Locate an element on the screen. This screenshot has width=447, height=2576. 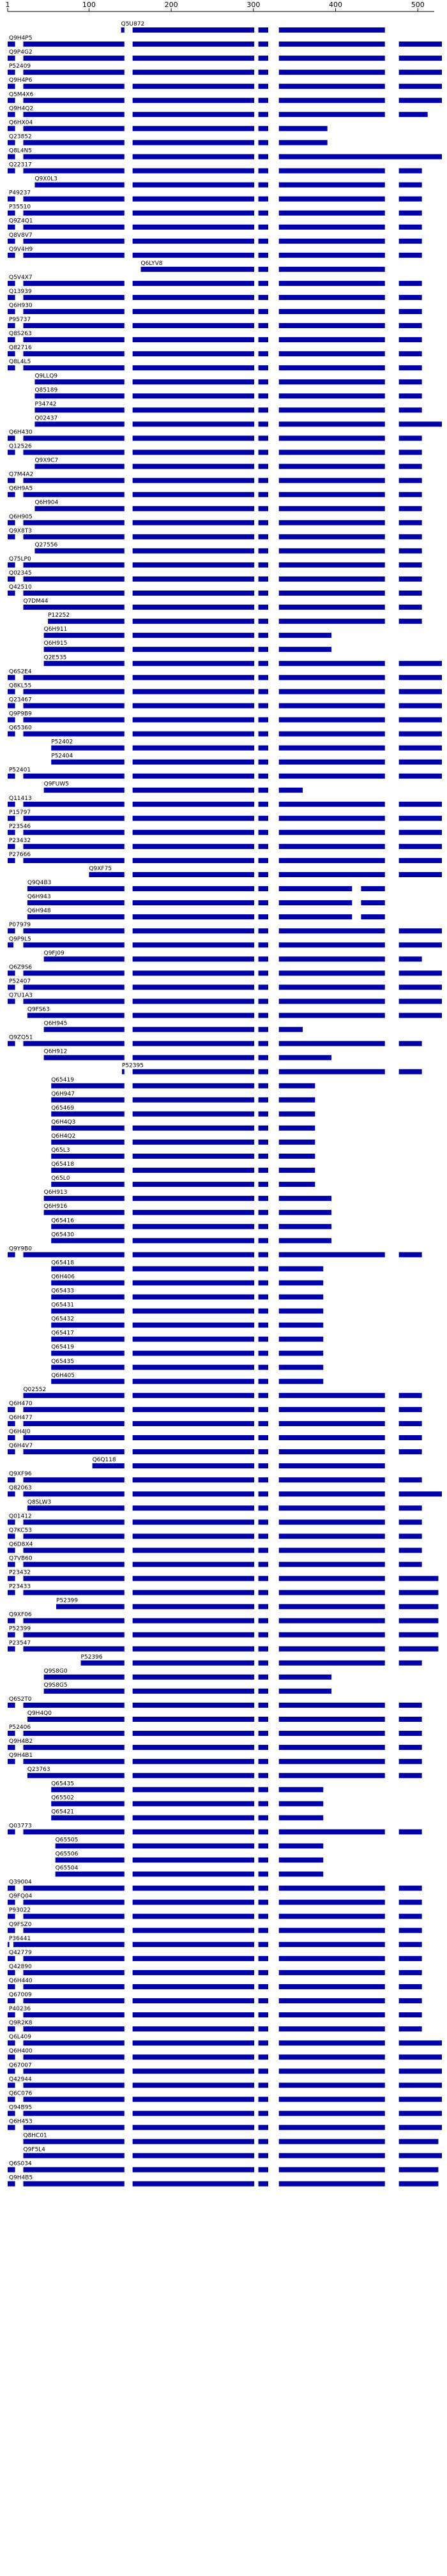
row-label: Q65417 is located at coordinates (62, 1333).